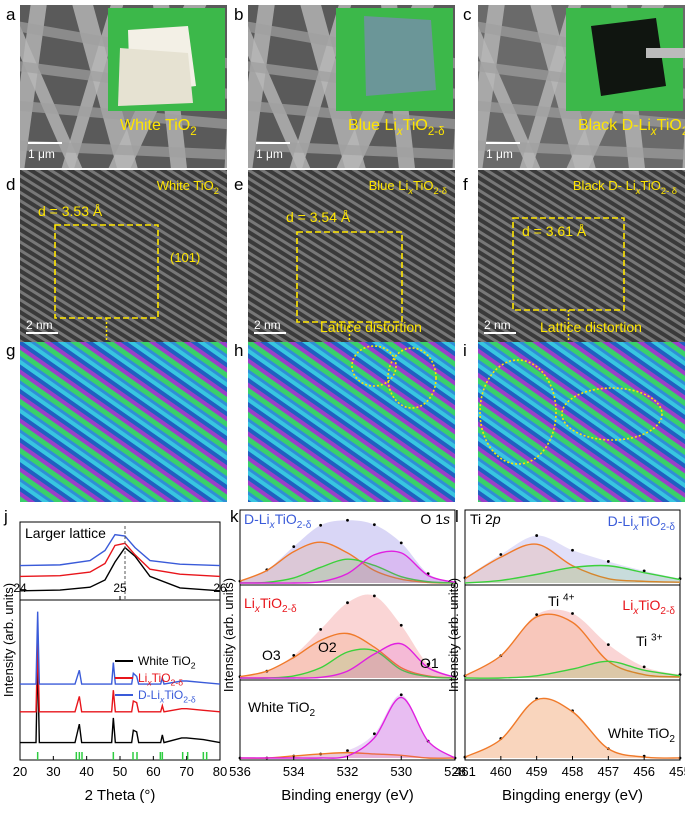 Image resolution: width=685 pixels, height=816 pixels. Describe the element at coordinates (554, 231) in the screenshot. I see `d-spacing: d = 3.61 Å` at that location.